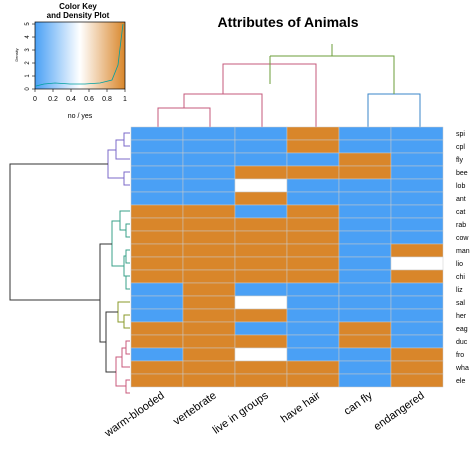 Image resolution: width=474 pixels, height=472 pixels. What do you see at coordinates (462, 173) in the screenshot?
I see `row-label: bee` at bounding box center [462, 173].